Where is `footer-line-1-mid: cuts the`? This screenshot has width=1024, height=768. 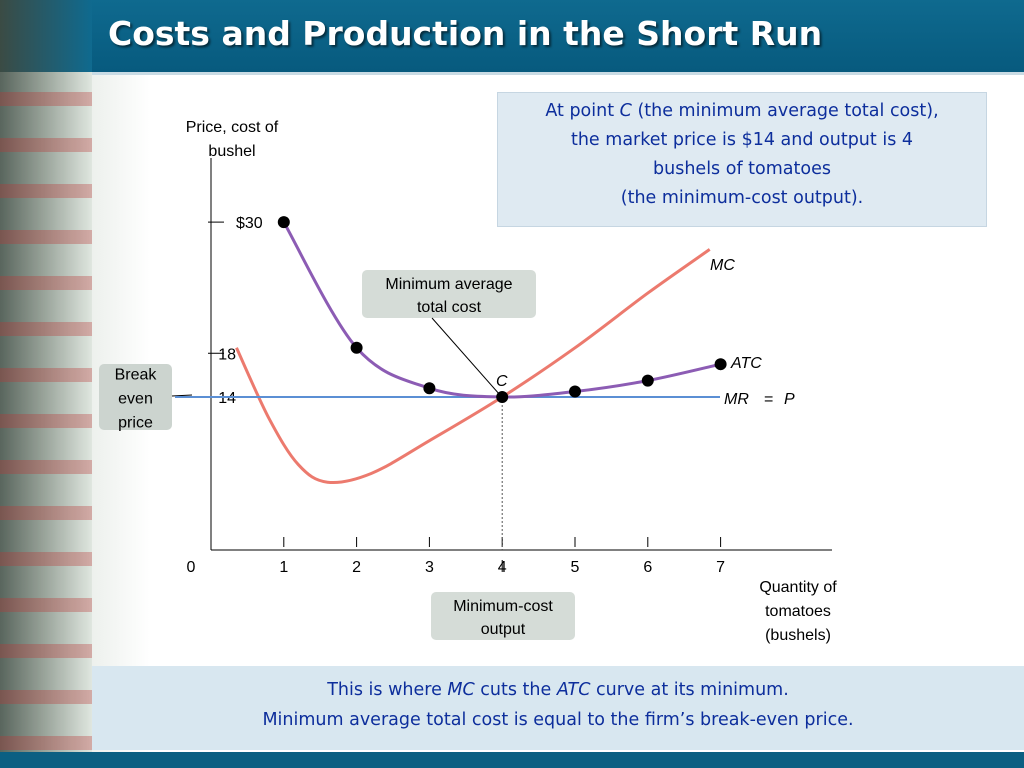 footer-line-1-mid: cuts the is located at coordinates (516, 690).